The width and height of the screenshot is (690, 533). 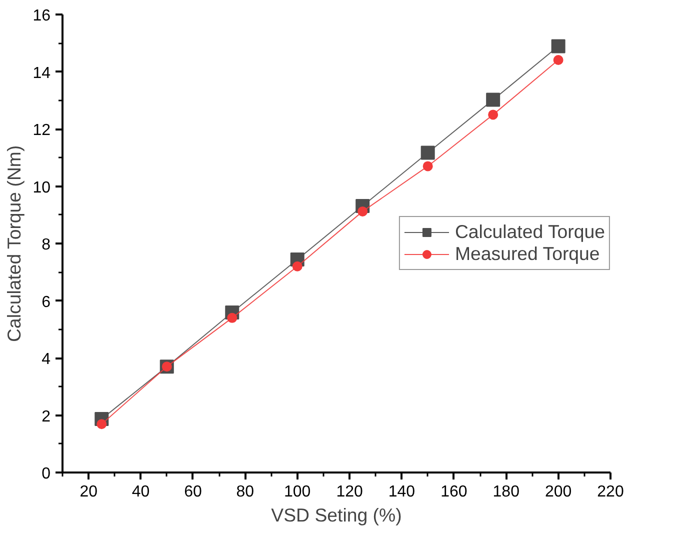 What do you see at coordinates (41, 187) in the screenshot?
I see `y-tick-label: 10` at bounding box center [41, 187].